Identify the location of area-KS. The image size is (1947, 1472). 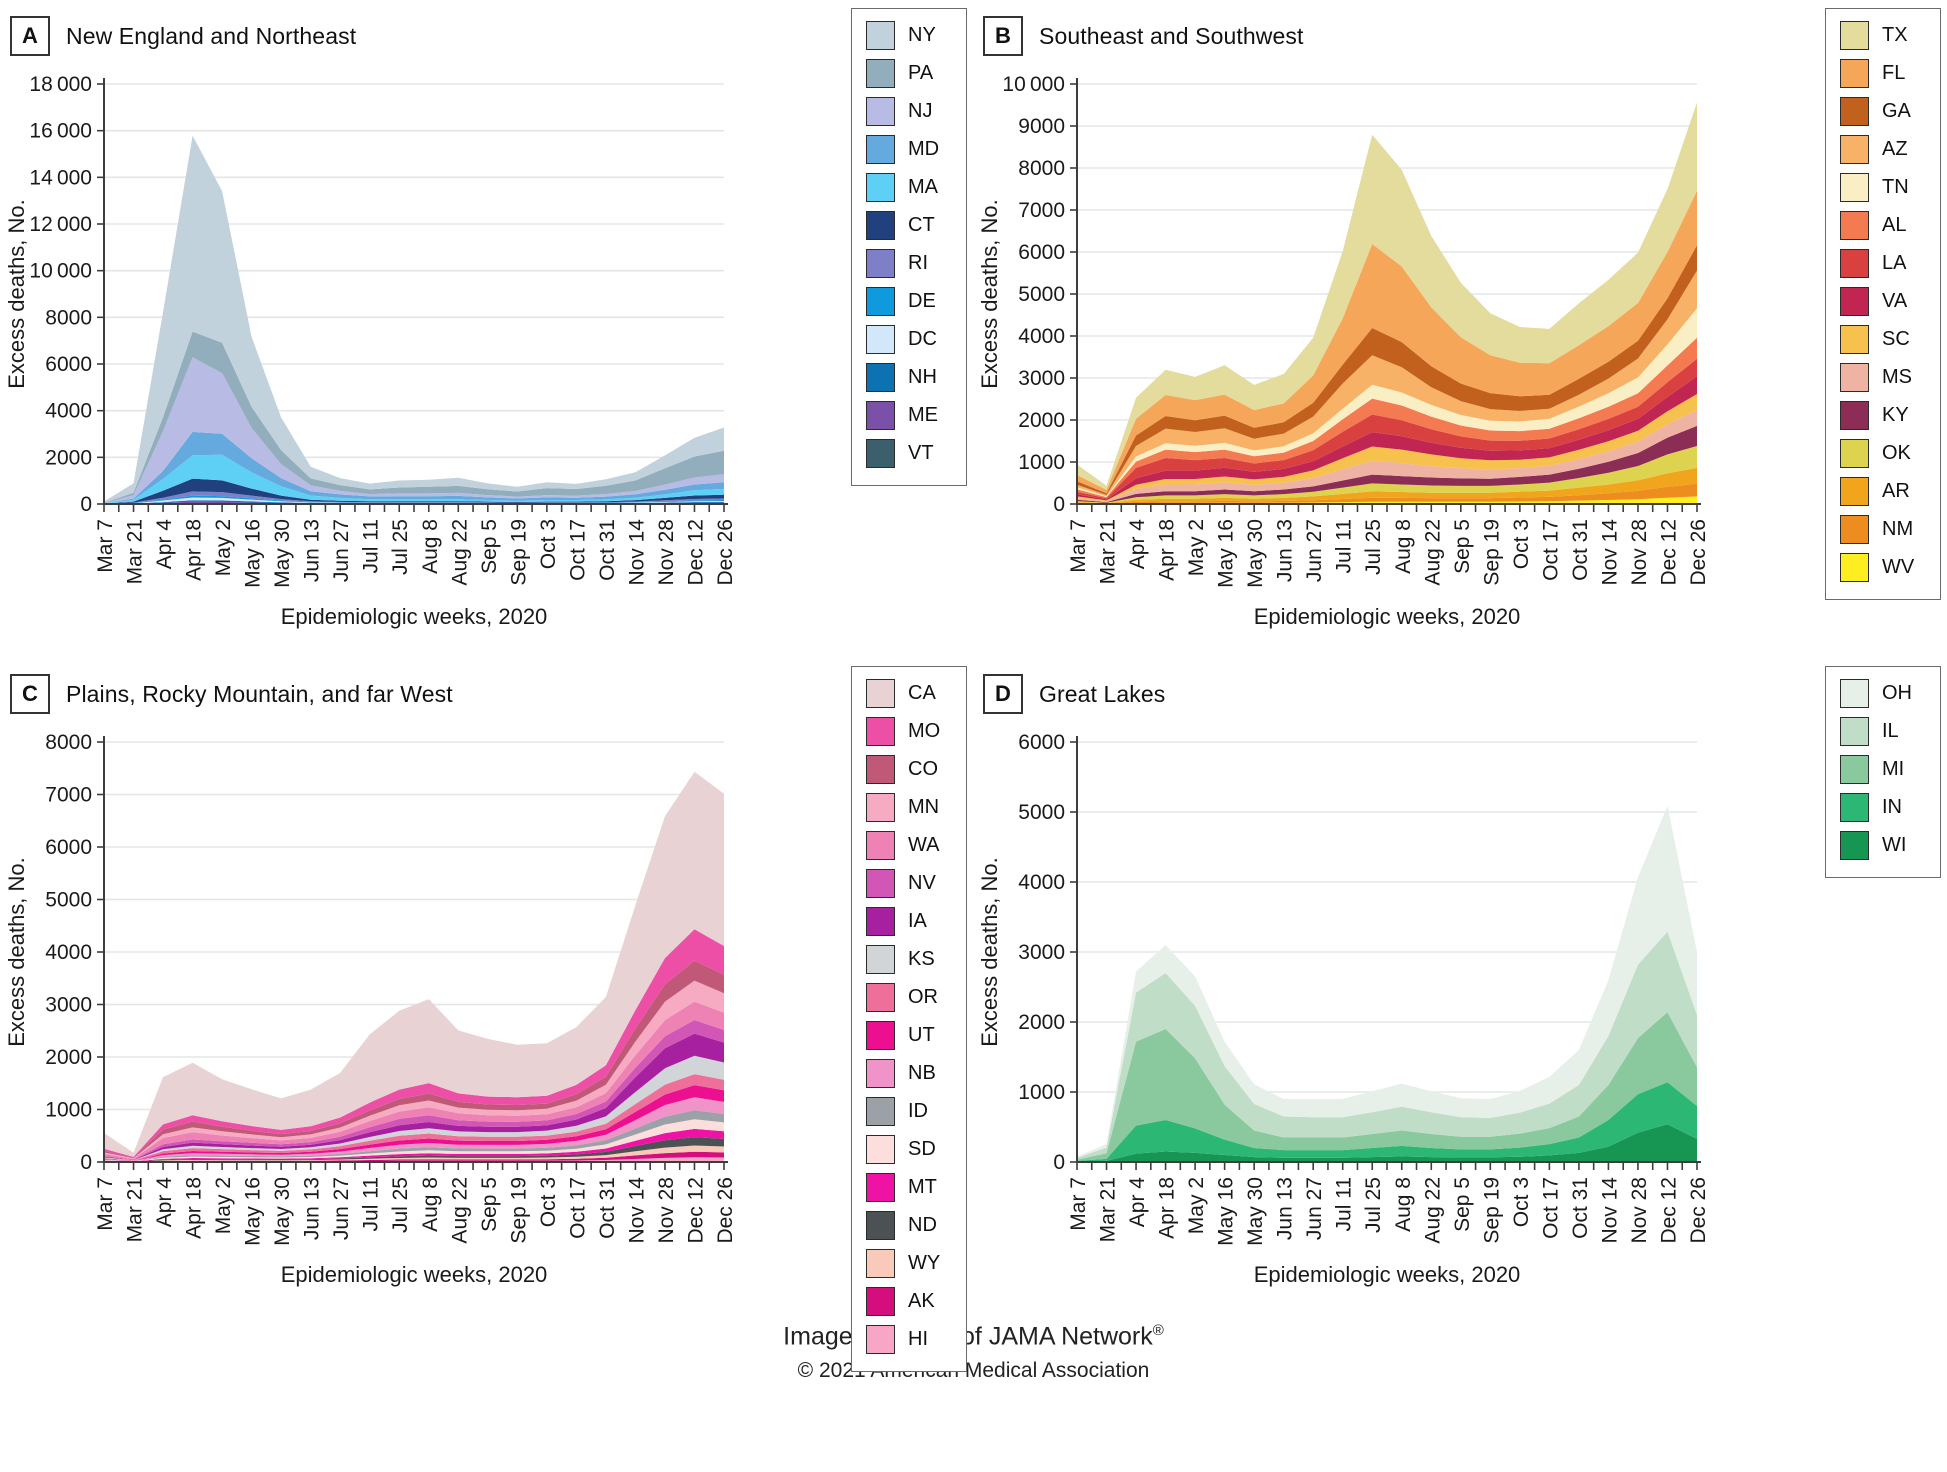
(414, 1108).